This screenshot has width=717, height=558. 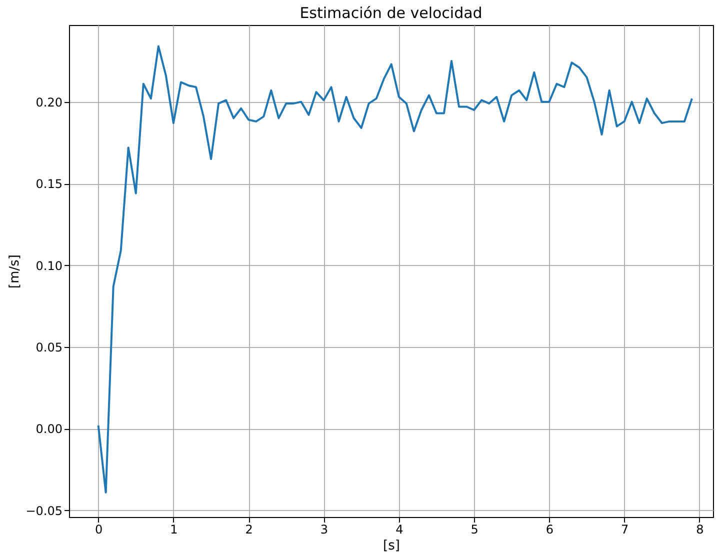 I want to click on x-tick-label: 3, so click(x=324, y=529).